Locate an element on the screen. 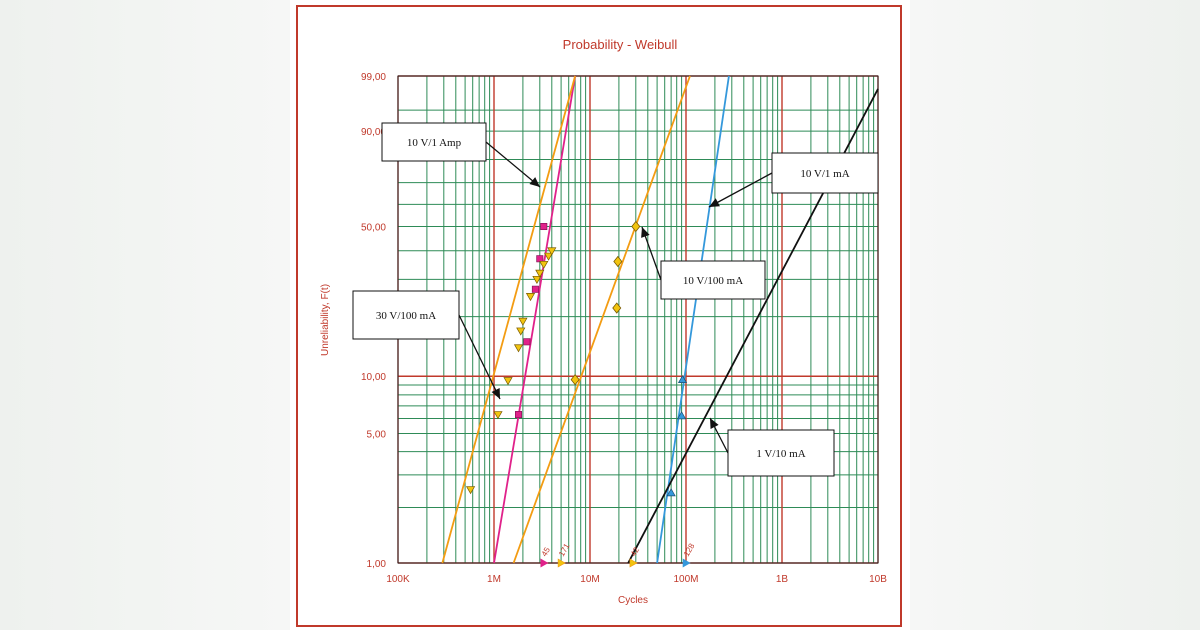 The image size is (1200, 630). y-tick-label: 99,00 is located at coordinates (373, 77).